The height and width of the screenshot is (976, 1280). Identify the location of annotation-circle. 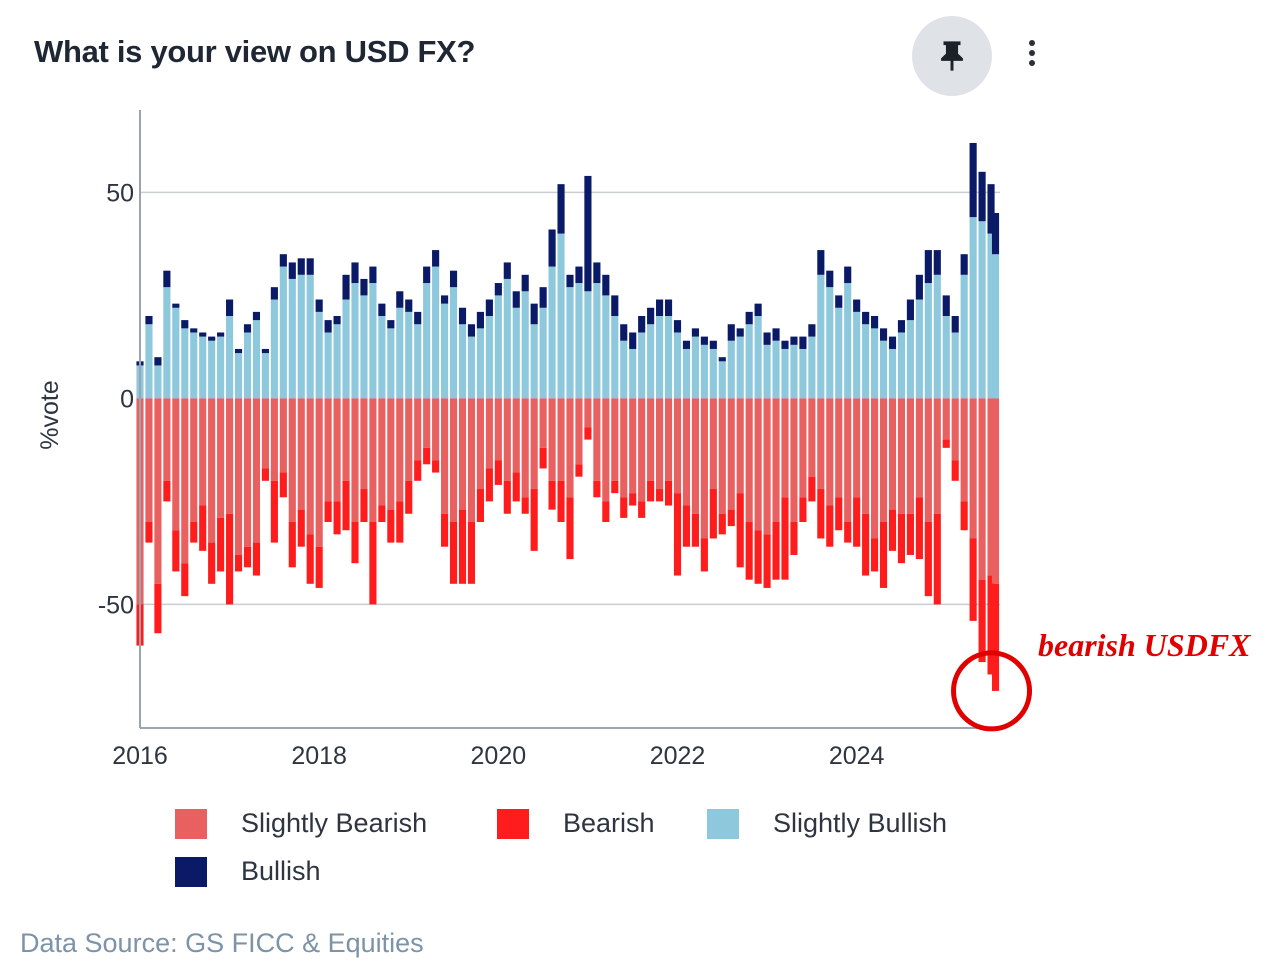
(992, 691).